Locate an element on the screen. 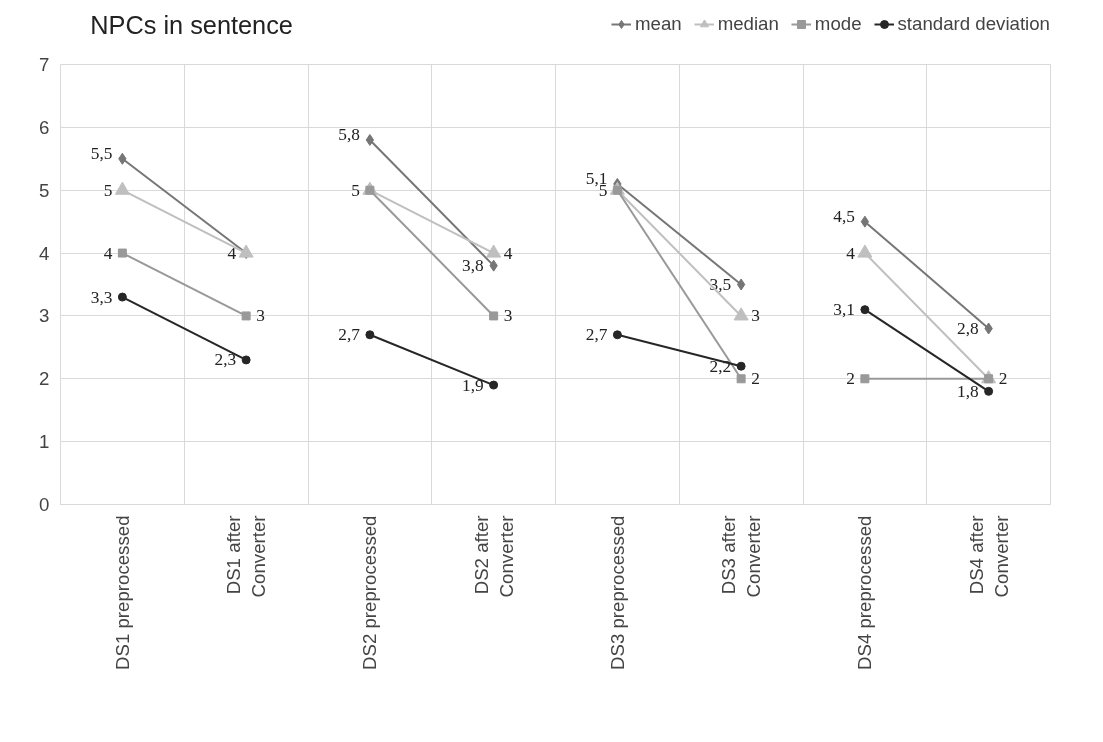  y-tick-label: 1 is located at coordinates (44, 442).